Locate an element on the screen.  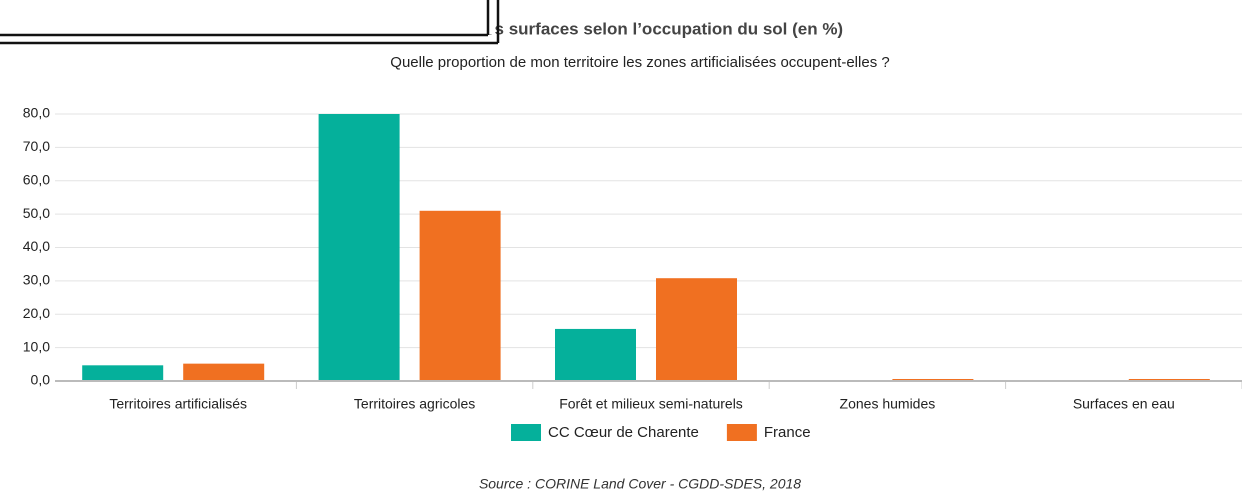
y-tick-label: 60,0 is located at coordinates (36, 179).